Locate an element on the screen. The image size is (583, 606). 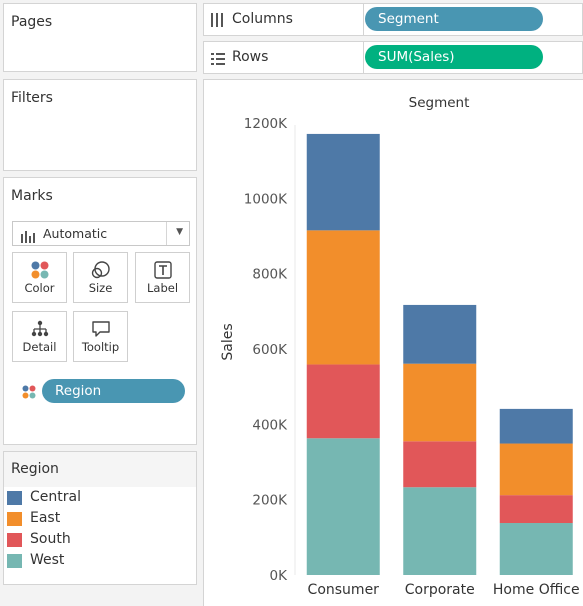
legend-item: East is located at coordinates (101, 519).